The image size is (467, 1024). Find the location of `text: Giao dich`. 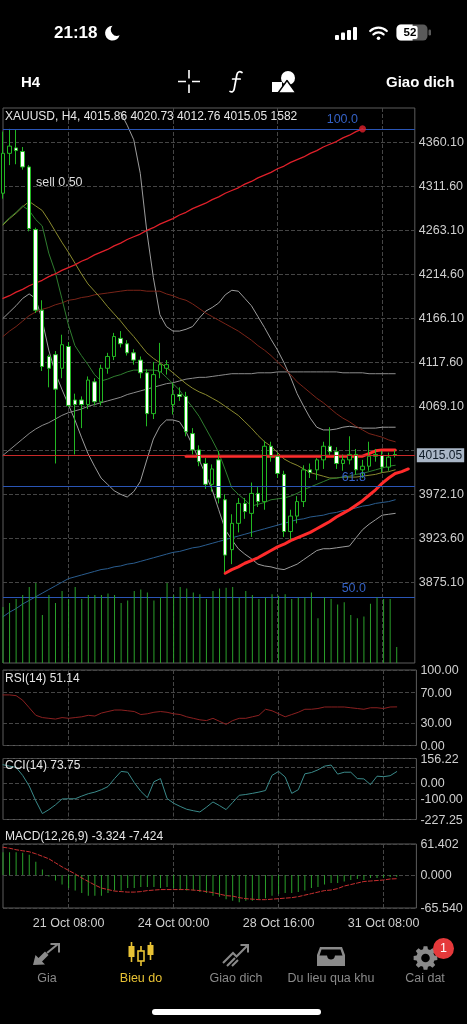

text: Giao dich is located at coordinates (236, 978).